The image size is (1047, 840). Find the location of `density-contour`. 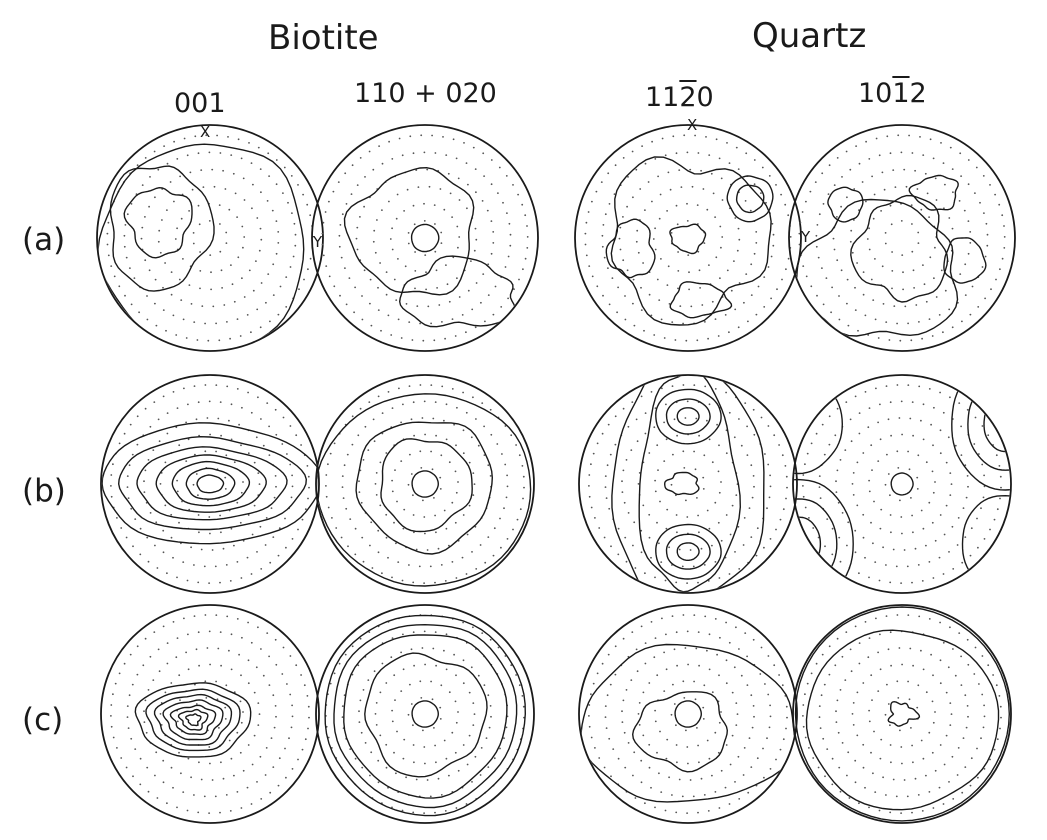

density-contour is located at coordinates (750, 199).